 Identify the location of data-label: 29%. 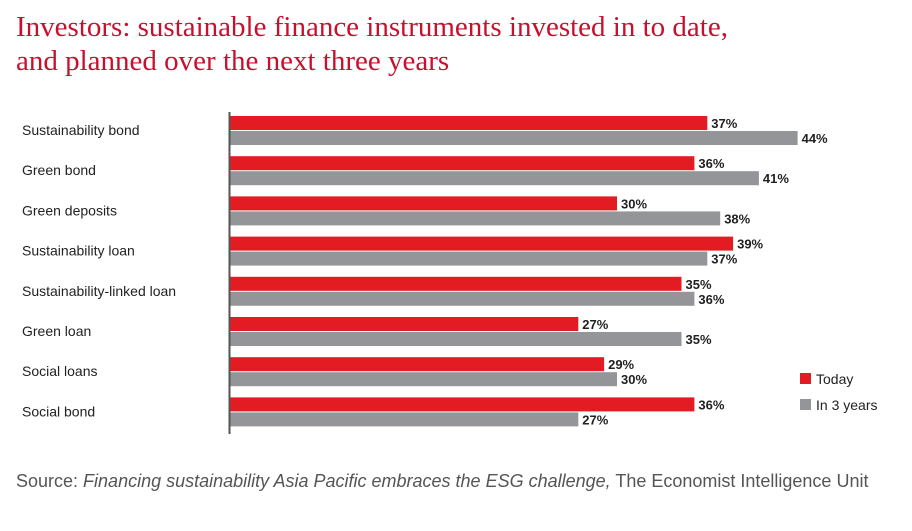
(621, 364).